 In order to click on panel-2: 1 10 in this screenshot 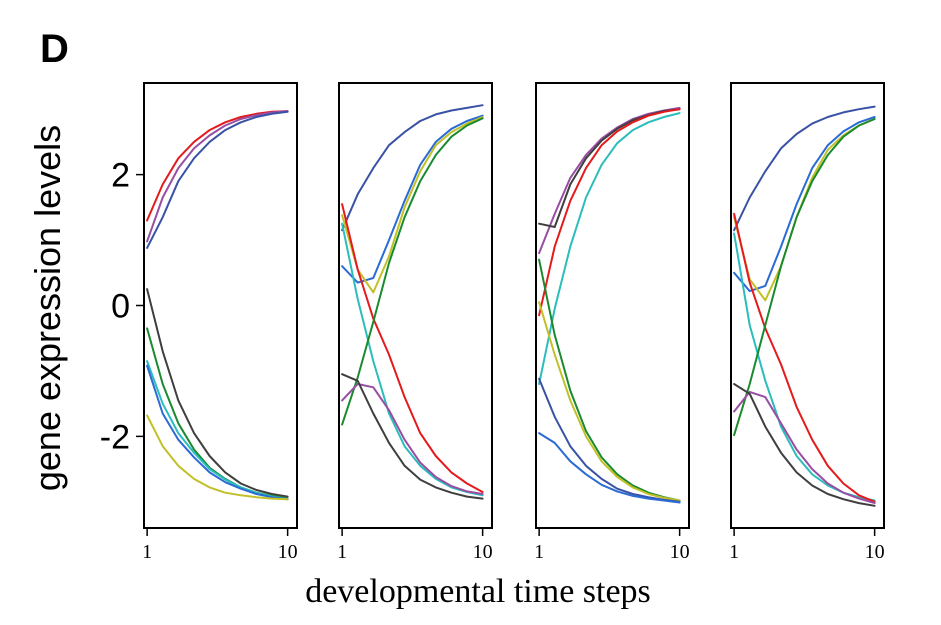, I will do `click(415, 322)`.